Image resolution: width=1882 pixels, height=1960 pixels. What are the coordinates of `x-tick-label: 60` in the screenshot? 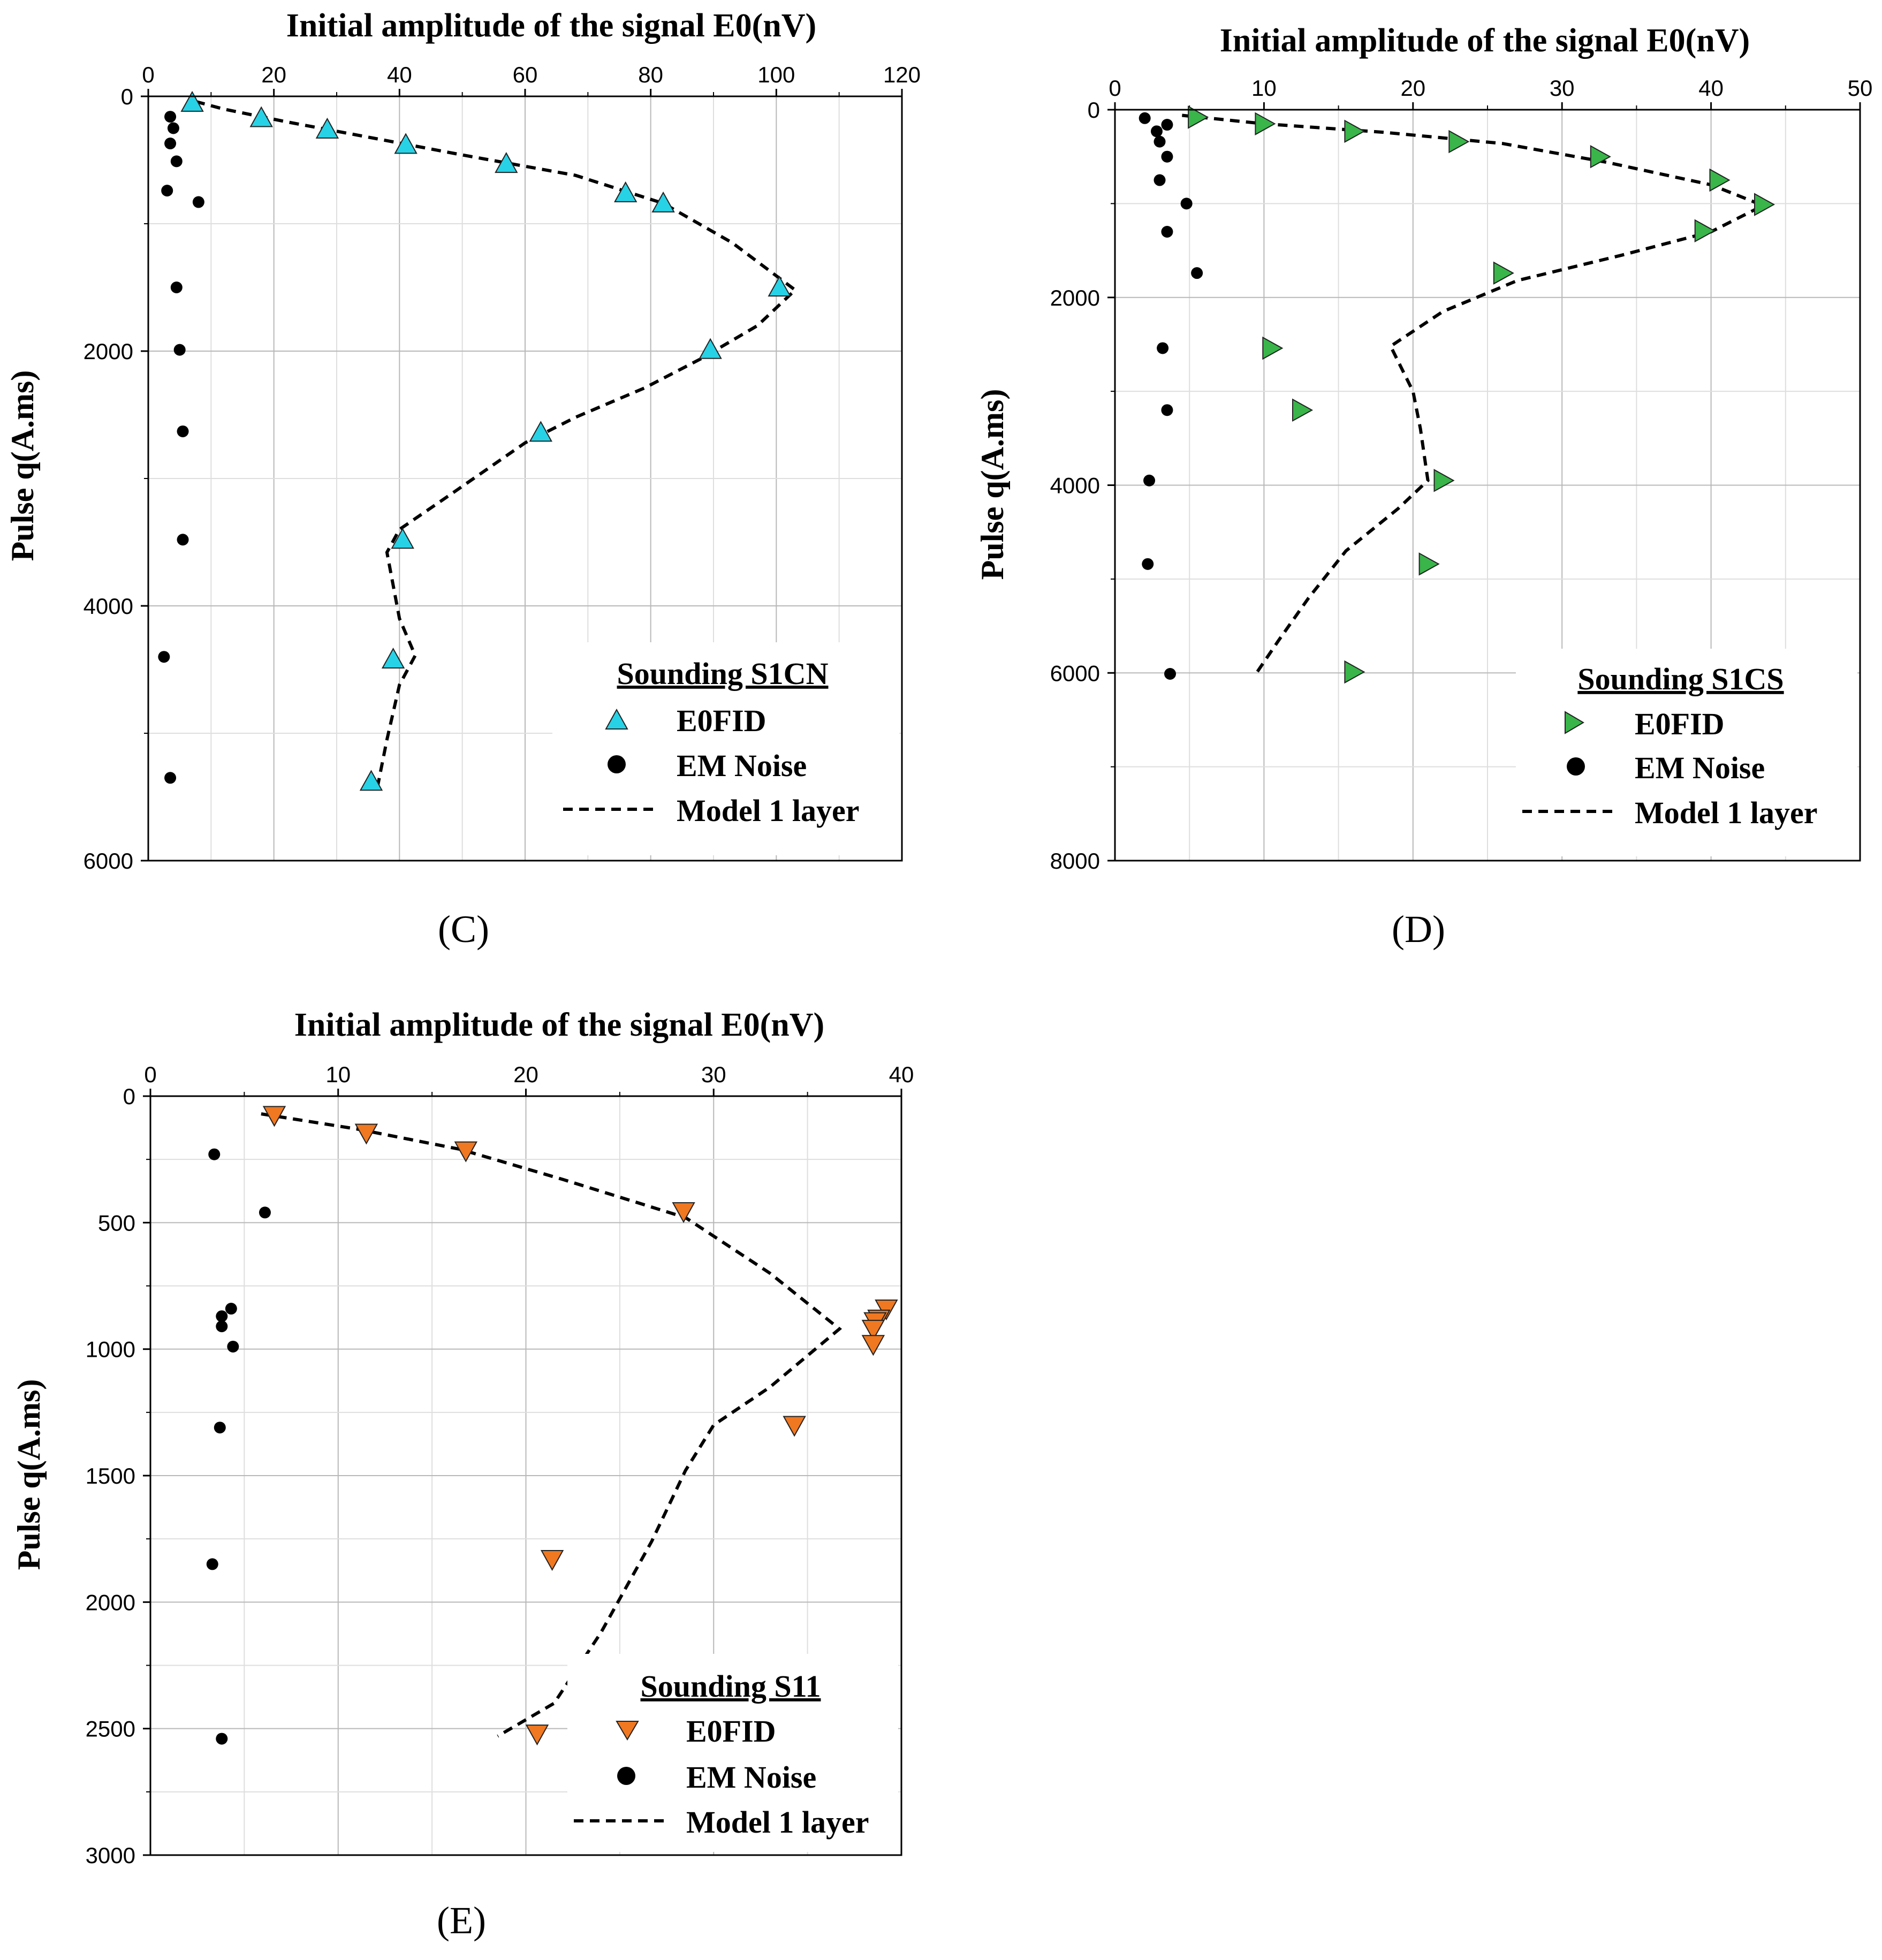 It's located at (525, 74).